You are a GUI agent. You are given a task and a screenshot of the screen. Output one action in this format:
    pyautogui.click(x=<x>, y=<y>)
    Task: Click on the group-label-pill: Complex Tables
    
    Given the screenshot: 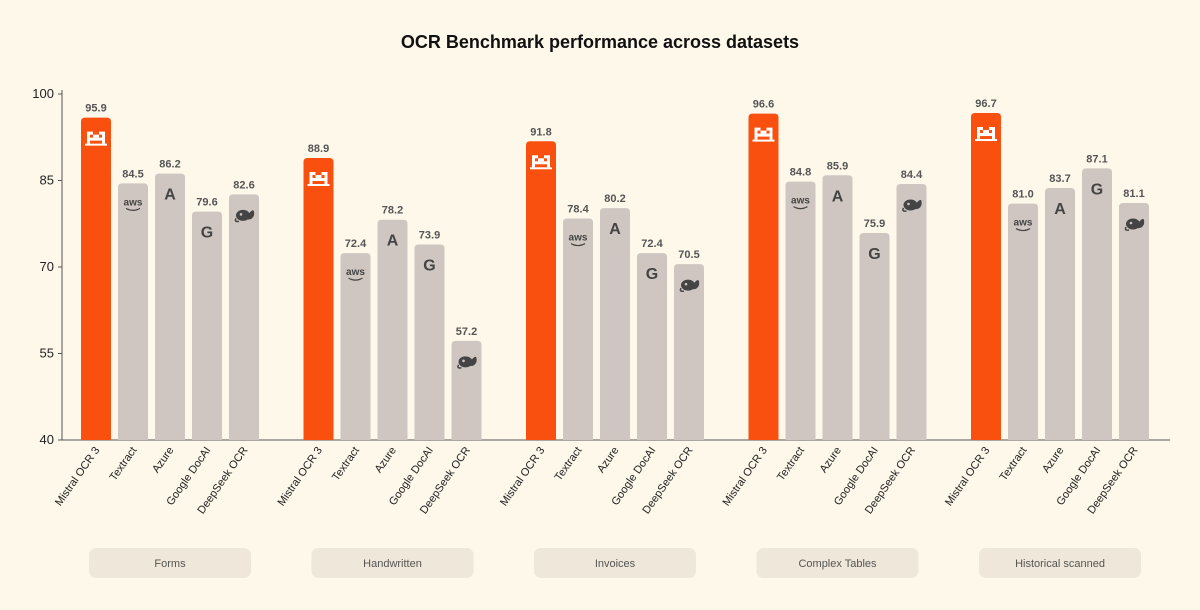 What is the action you would take?
    pyautogui.click(x=837, y=563)
    